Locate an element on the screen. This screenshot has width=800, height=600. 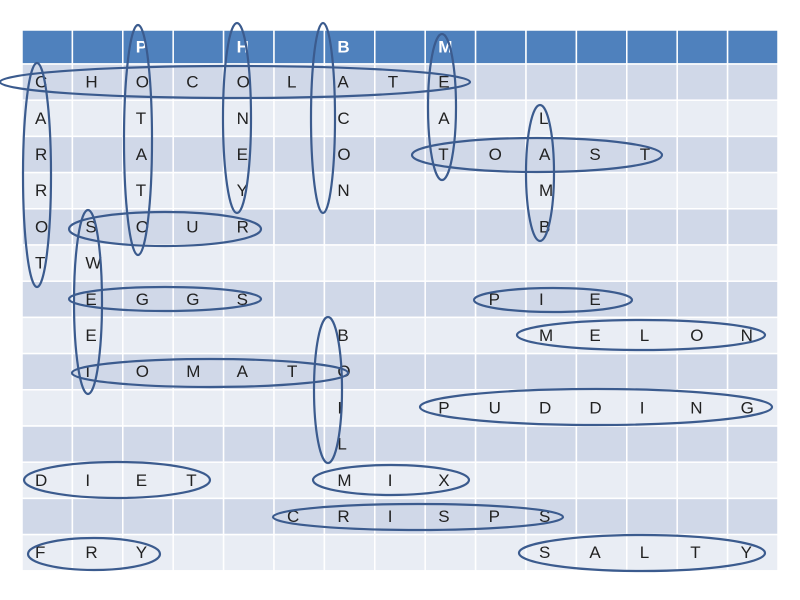
letter: H is located at coordinates (91, 82).